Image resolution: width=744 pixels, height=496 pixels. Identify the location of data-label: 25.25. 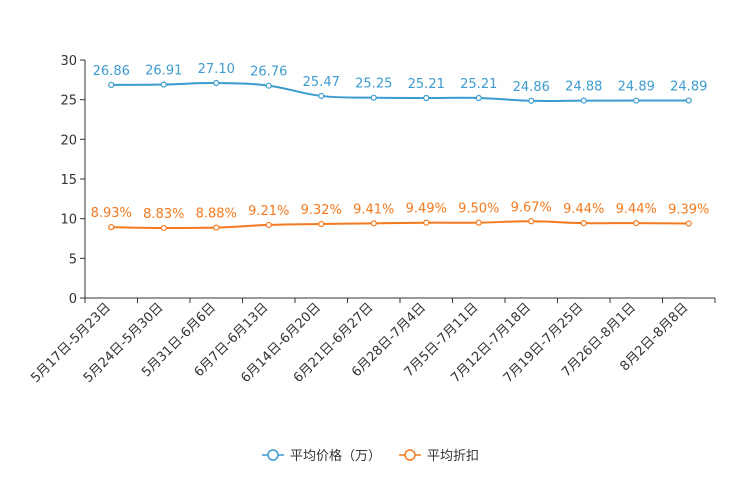
(373, 84).